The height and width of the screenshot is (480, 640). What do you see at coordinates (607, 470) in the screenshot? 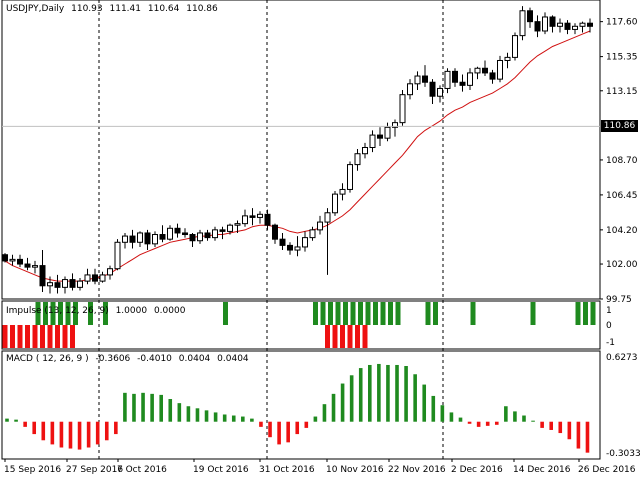
I see `time-label: 26 Dec 2016` at bounding box center [607, 470].